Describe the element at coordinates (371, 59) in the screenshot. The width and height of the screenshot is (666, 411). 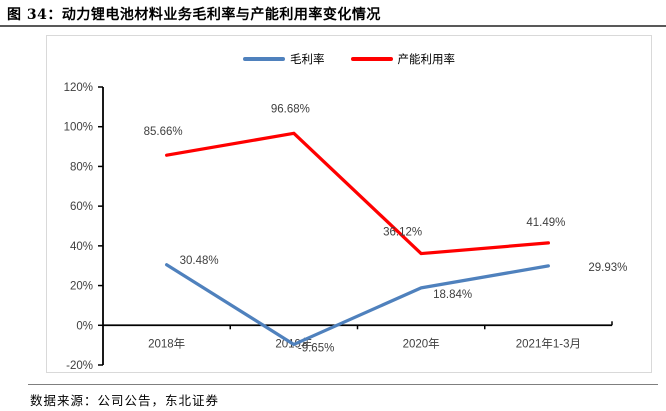
I see `capacity-utilization-line-swatch` at that location.